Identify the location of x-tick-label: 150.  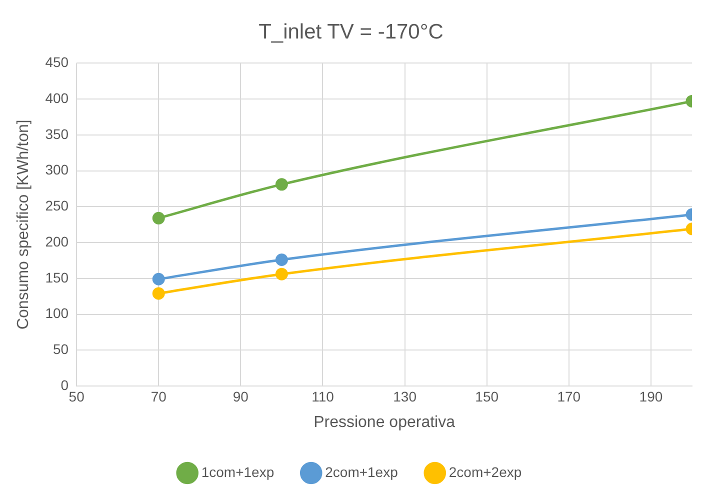
(487, 396).